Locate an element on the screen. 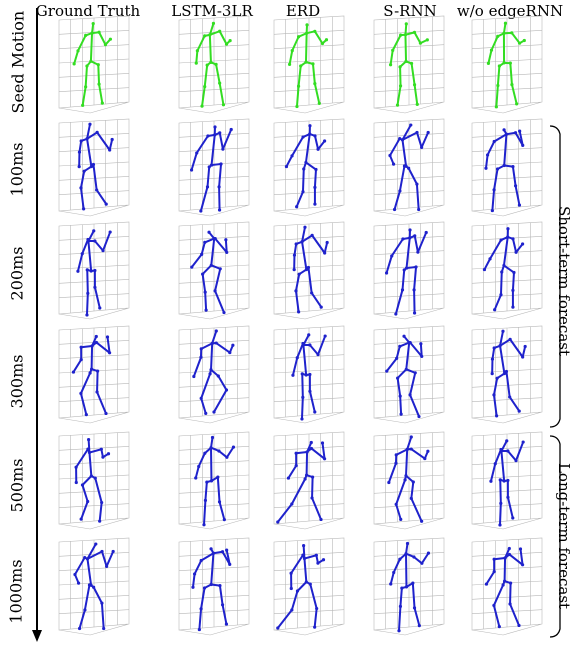 This screenshot has height=646, width=570. pose-panel-500ms-s-rnn is located at coordinates (409, 480).